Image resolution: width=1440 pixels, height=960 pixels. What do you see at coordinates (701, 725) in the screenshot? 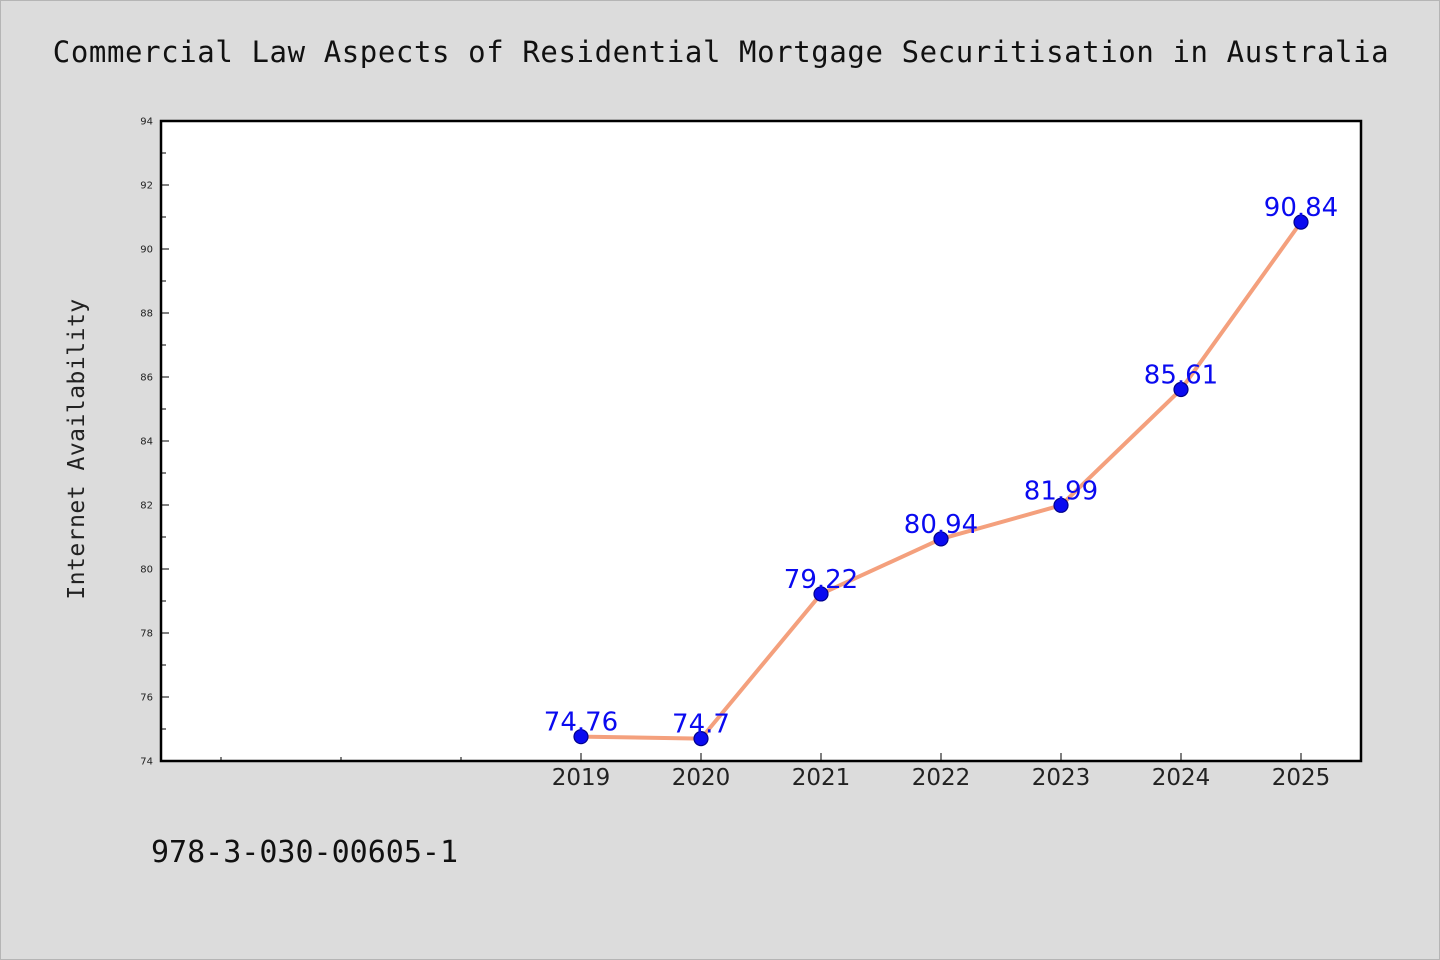
I see `data-label: 74.7` at bounding box center [701, 725].